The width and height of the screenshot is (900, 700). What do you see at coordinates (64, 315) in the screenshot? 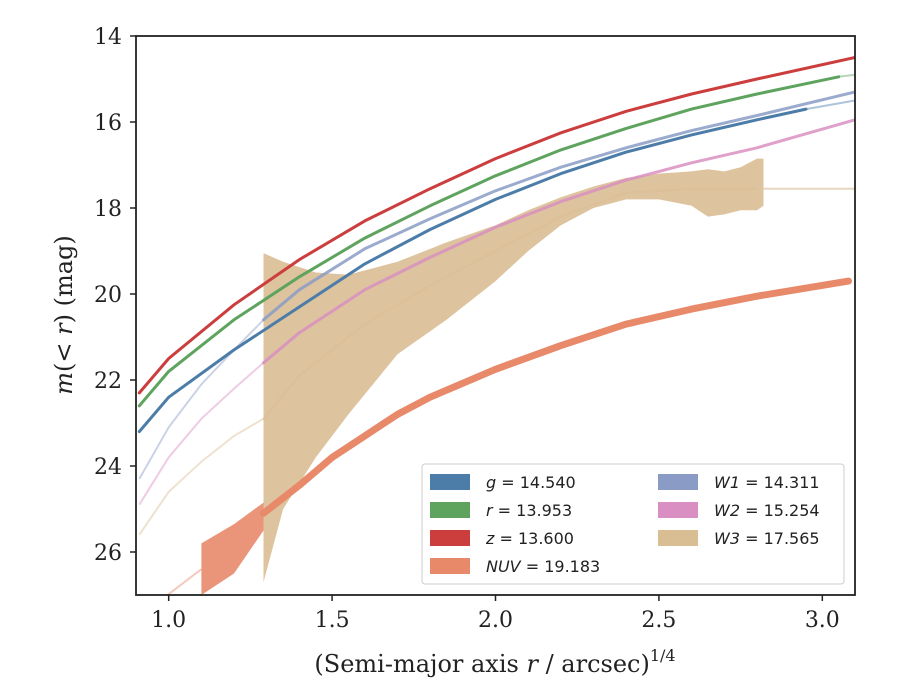
I see `y-axis-title: m(< r) (mag)` at bounding box center [64, 315].